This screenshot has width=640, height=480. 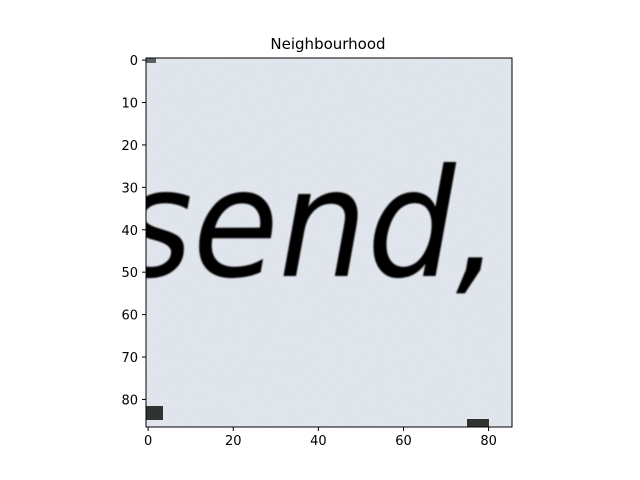 What do you see at coordinates (129, 231) in the screenshot?
I see `y-tick-label: 40` at bounding box center [129, 231].